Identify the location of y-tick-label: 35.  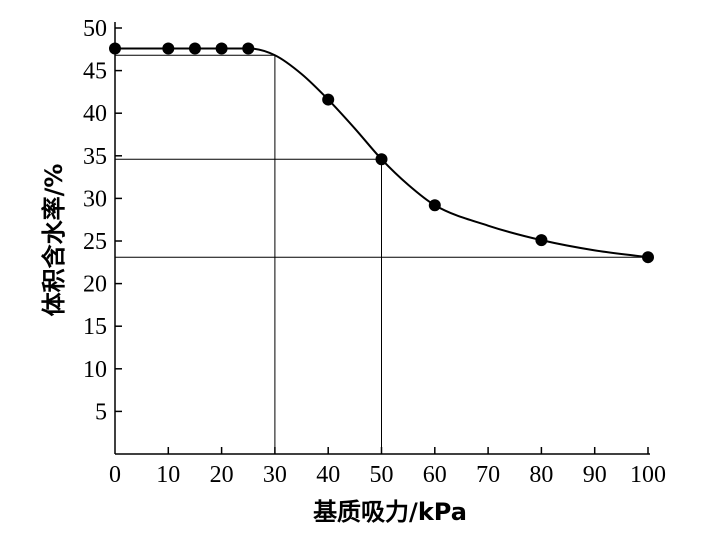
(95, 157).